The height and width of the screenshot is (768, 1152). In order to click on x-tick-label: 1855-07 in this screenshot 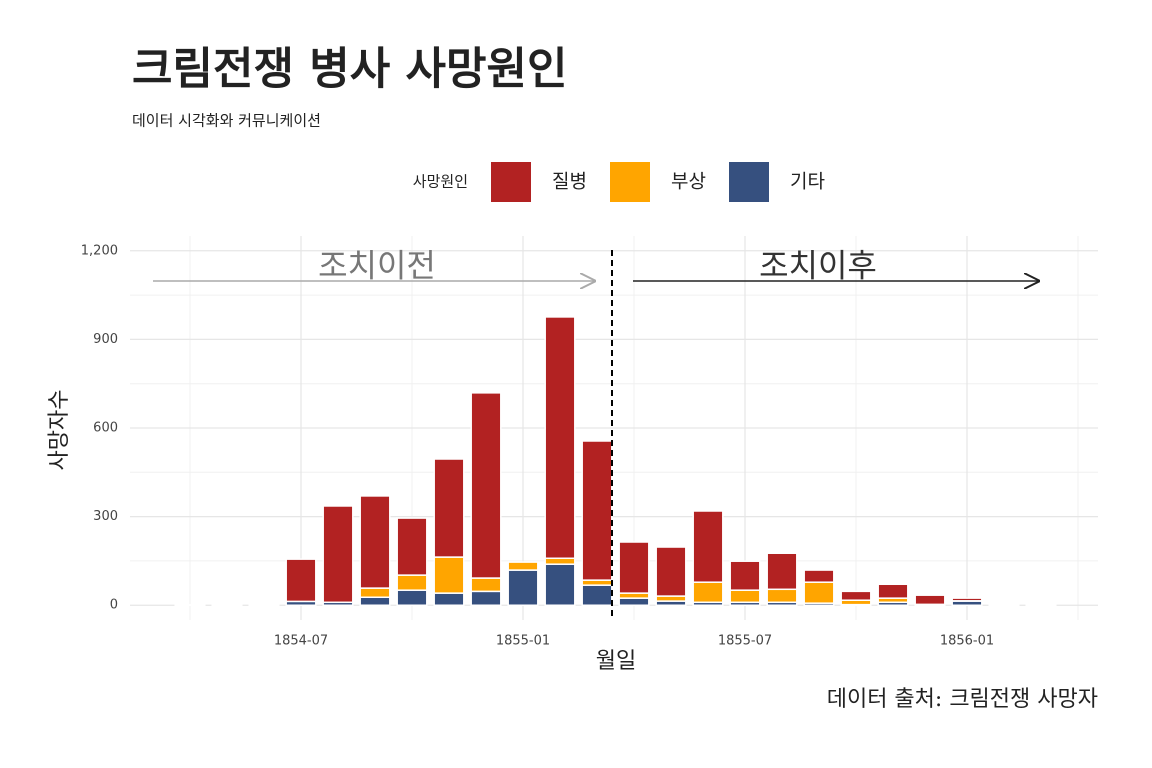, I will do `click(745, 641)`.